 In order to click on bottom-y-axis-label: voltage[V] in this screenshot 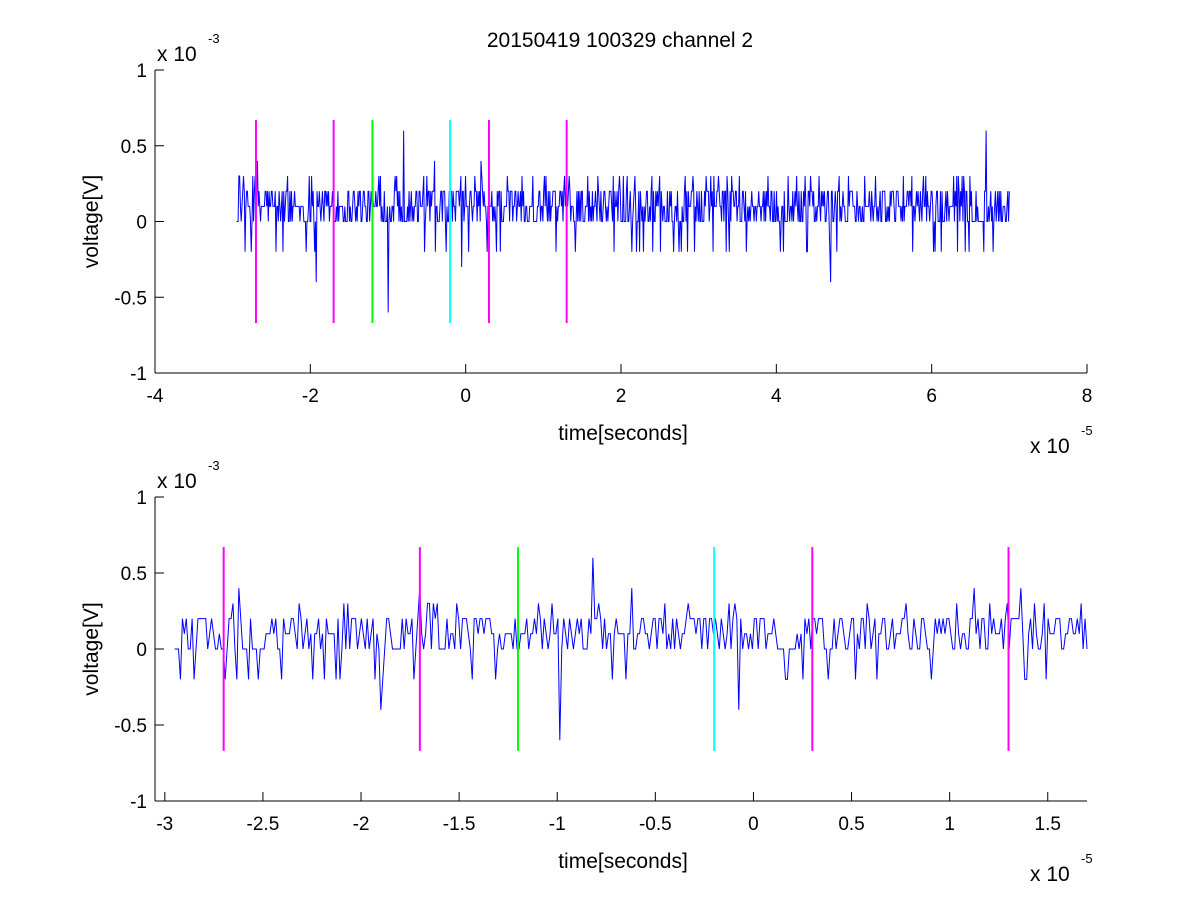, I will do `click(91, 648)`.